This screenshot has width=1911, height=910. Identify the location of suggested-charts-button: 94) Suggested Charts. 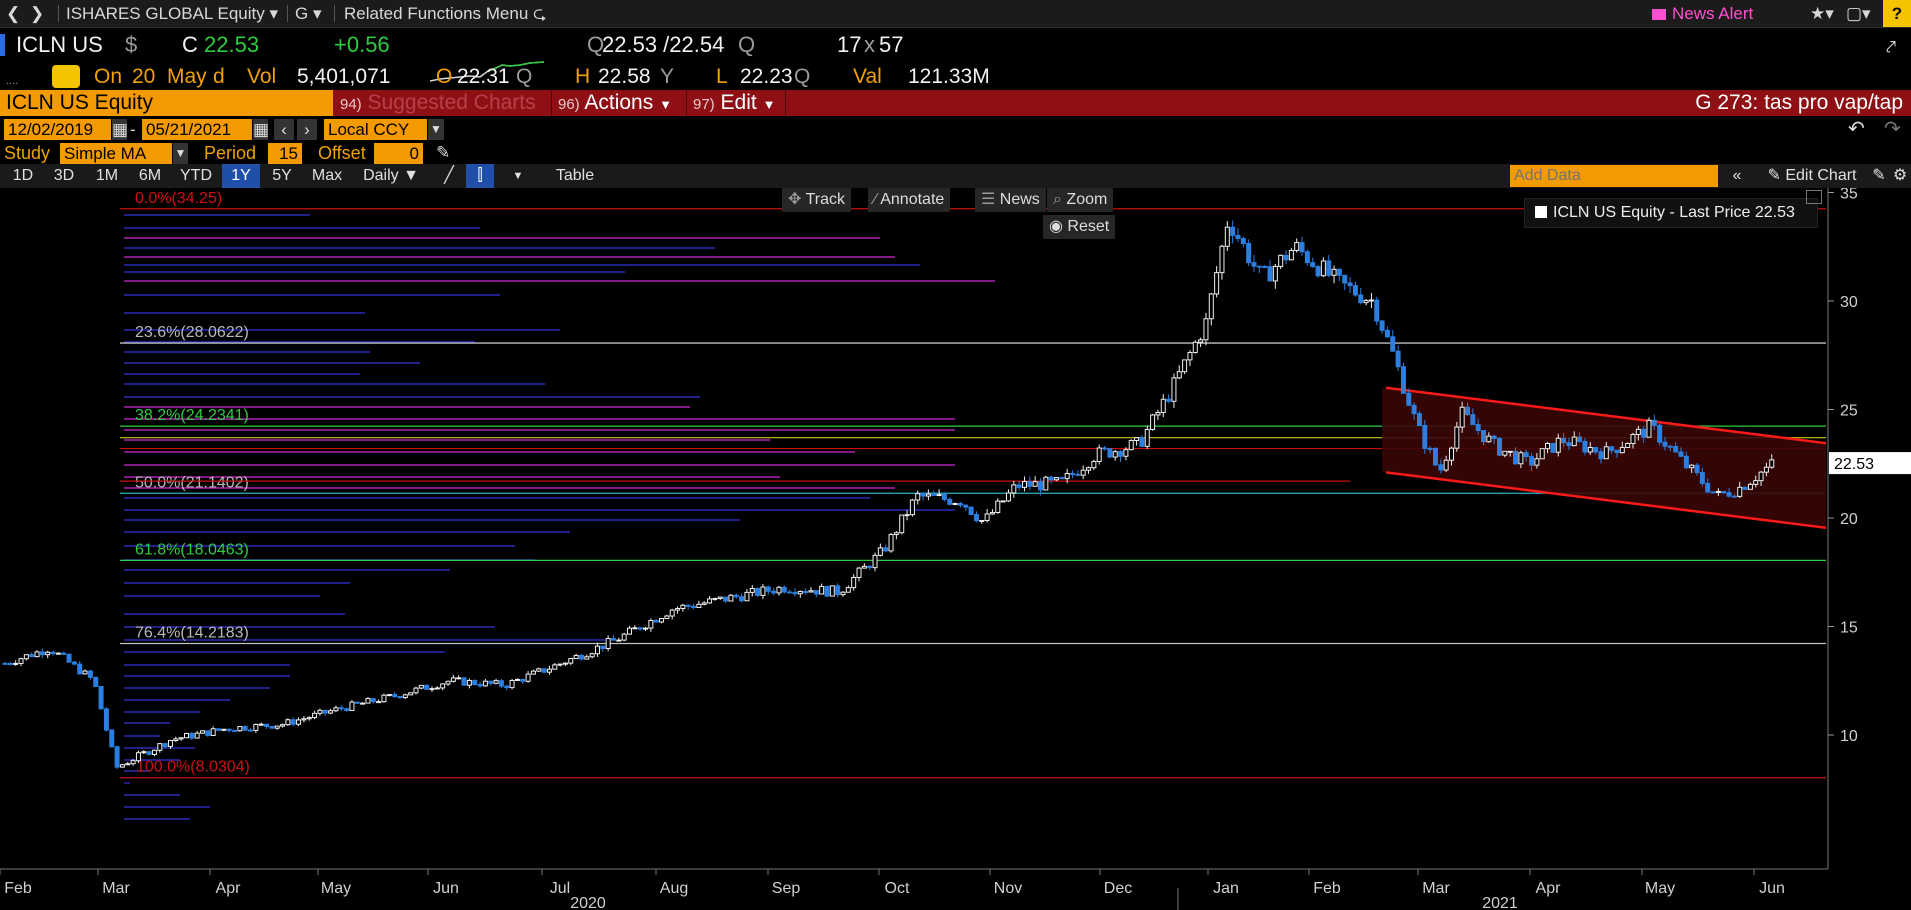
(438, 102).